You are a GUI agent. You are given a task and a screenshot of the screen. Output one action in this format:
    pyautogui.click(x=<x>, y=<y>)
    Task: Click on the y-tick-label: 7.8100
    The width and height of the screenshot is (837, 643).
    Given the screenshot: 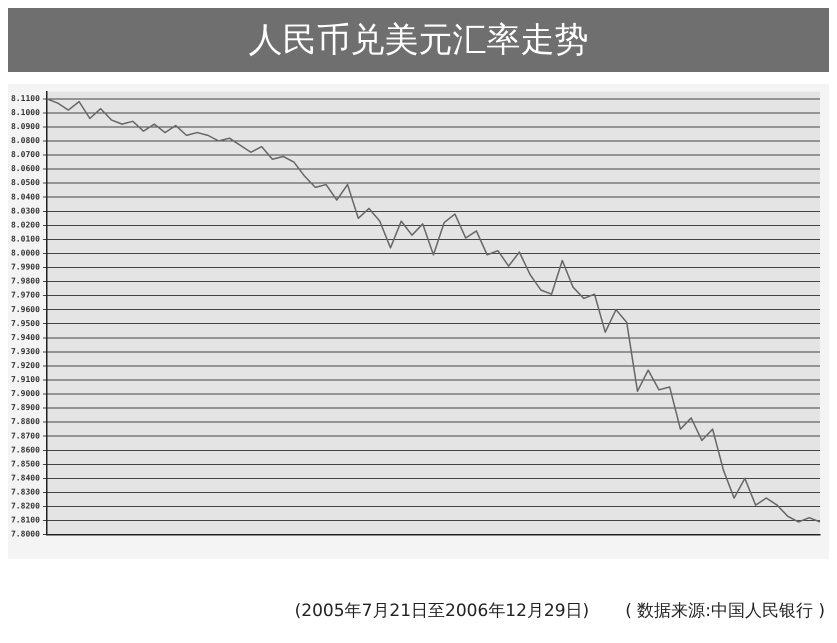 What is the action you would take?
    pyautogui.click(x=25, y=520)
    